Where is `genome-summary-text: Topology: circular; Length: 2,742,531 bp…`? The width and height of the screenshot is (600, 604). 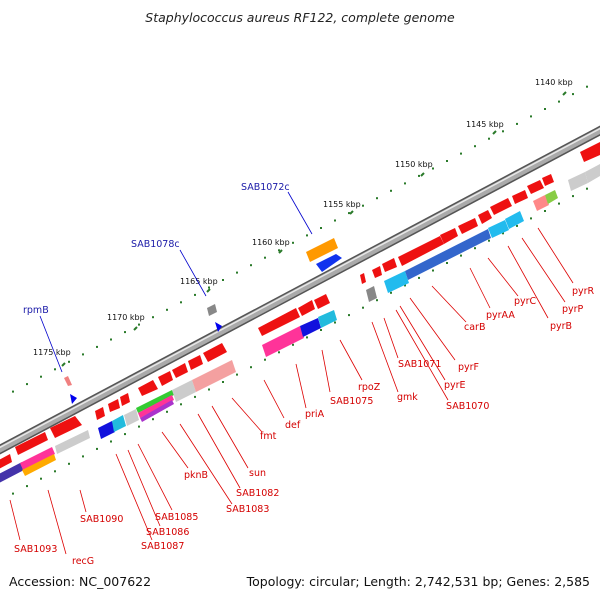 genome-summary-text: Topology: circular; Length: 2,742,531 bp… is located at coordinates (418, 581).